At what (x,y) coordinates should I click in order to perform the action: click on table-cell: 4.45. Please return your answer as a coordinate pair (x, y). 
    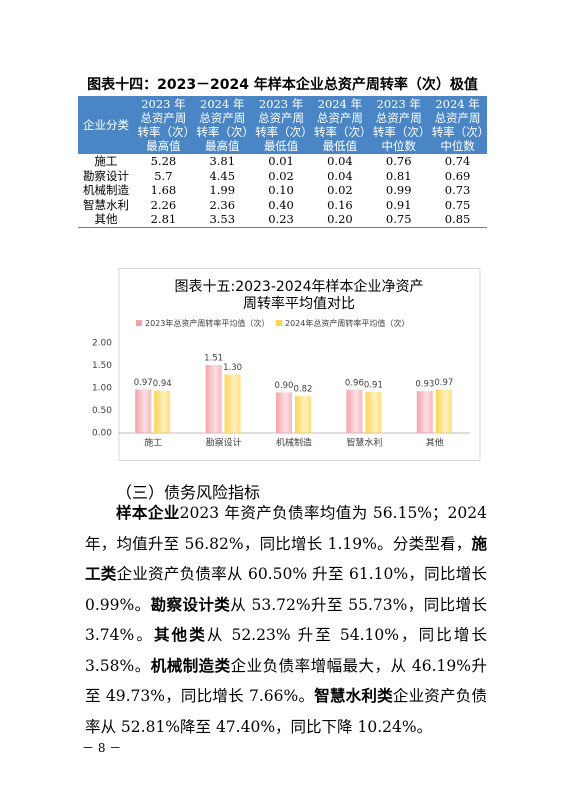
    Looking at the image, I should click on (222, 175).